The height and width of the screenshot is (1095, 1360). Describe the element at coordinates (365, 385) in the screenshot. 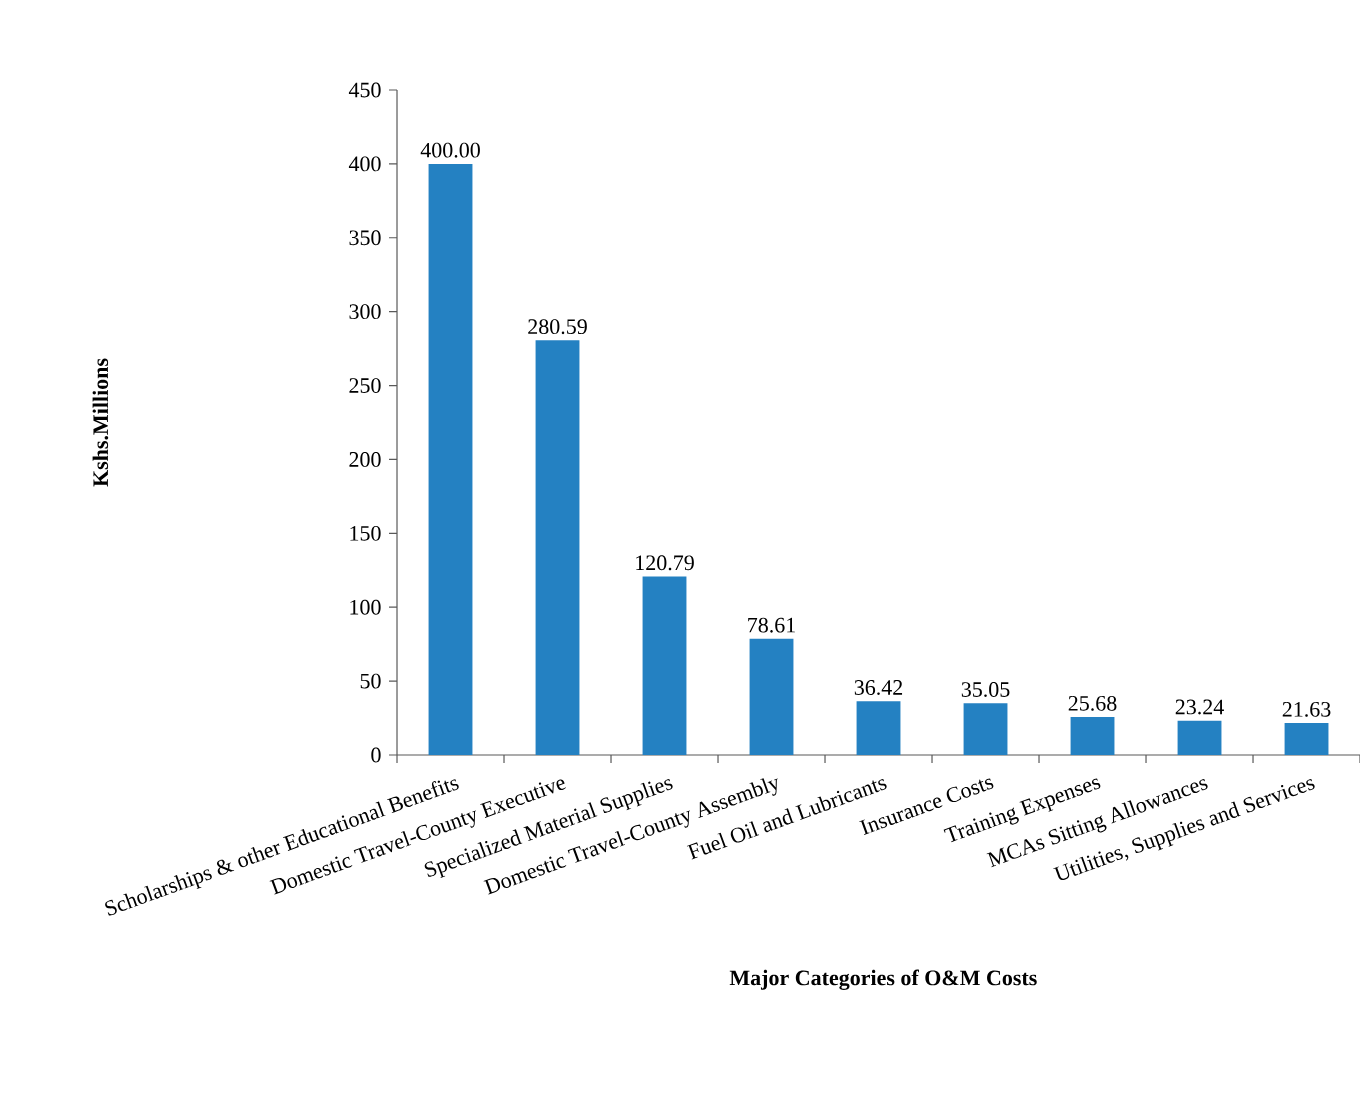

I see `y-tick-label: 250` at that location.